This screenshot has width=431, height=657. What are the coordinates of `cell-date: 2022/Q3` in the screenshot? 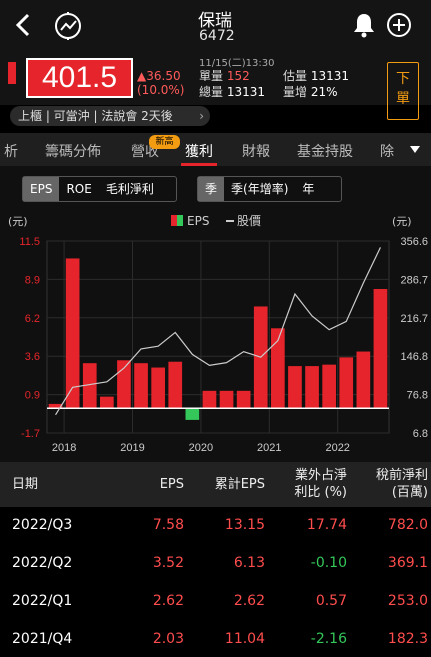 It's located at (42, 525).